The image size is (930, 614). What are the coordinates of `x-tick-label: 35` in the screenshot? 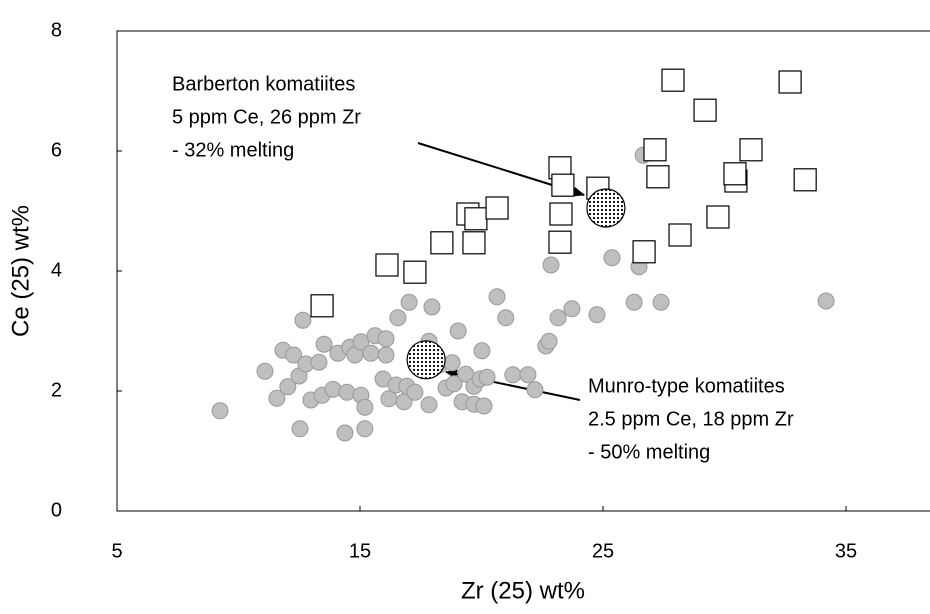 It's located at (846, 551).